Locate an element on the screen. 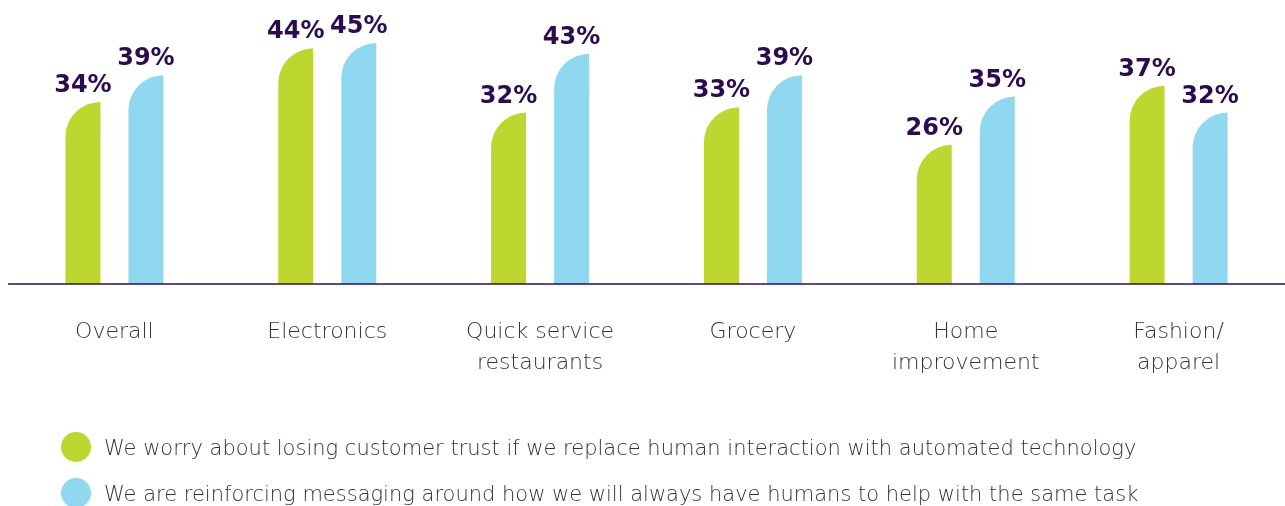 The image size is (1285, 506). data-label: 35% is located at coordinates (997, 78).